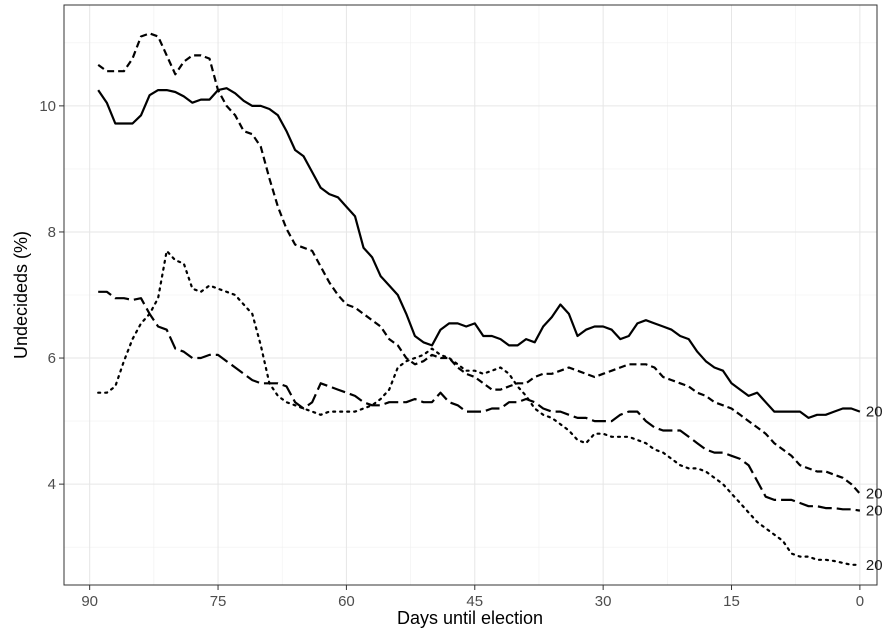 Image resolution: width=882 pixels, height=630 pixels. What do you see at coordinates (51, 295) in the screenshot?
I see `y-axis-ticks: 4 6 8 10` at bounding box center [51, 295].